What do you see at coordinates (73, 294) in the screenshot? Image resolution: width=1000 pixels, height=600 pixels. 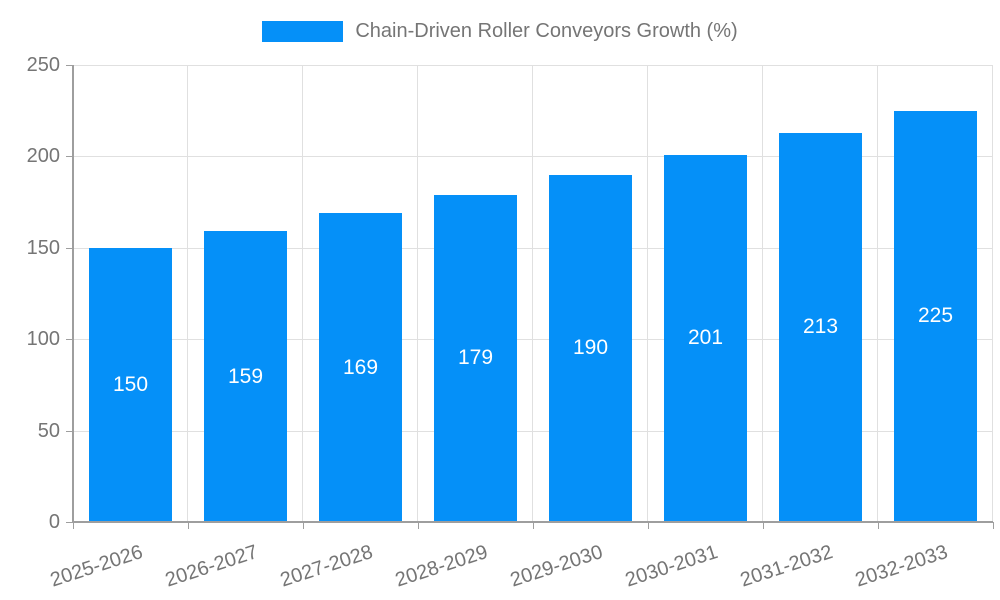 I see `y-axis-line` at bounding box center [73, 294].